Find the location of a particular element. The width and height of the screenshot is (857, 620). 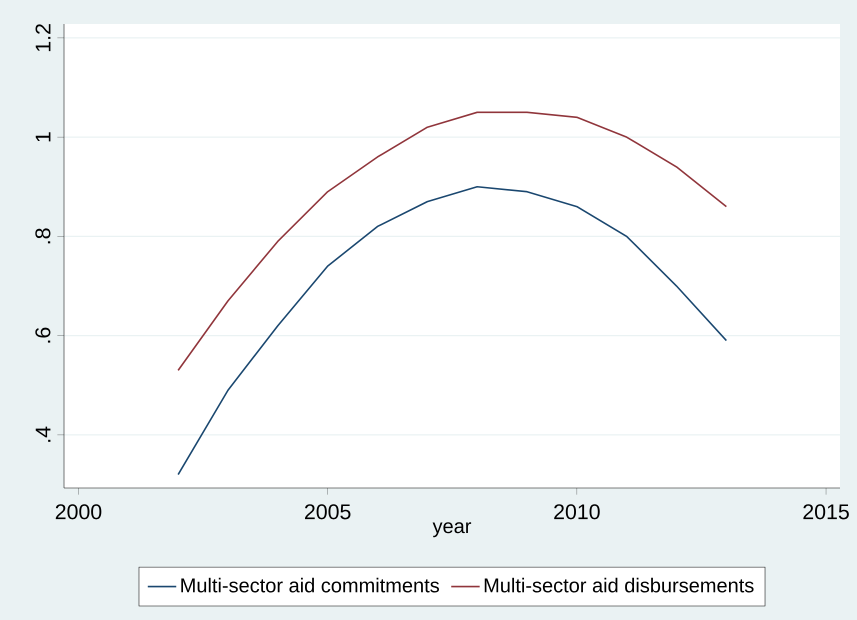

x-tick-label: 2010 is located at coordinates (577, 512).